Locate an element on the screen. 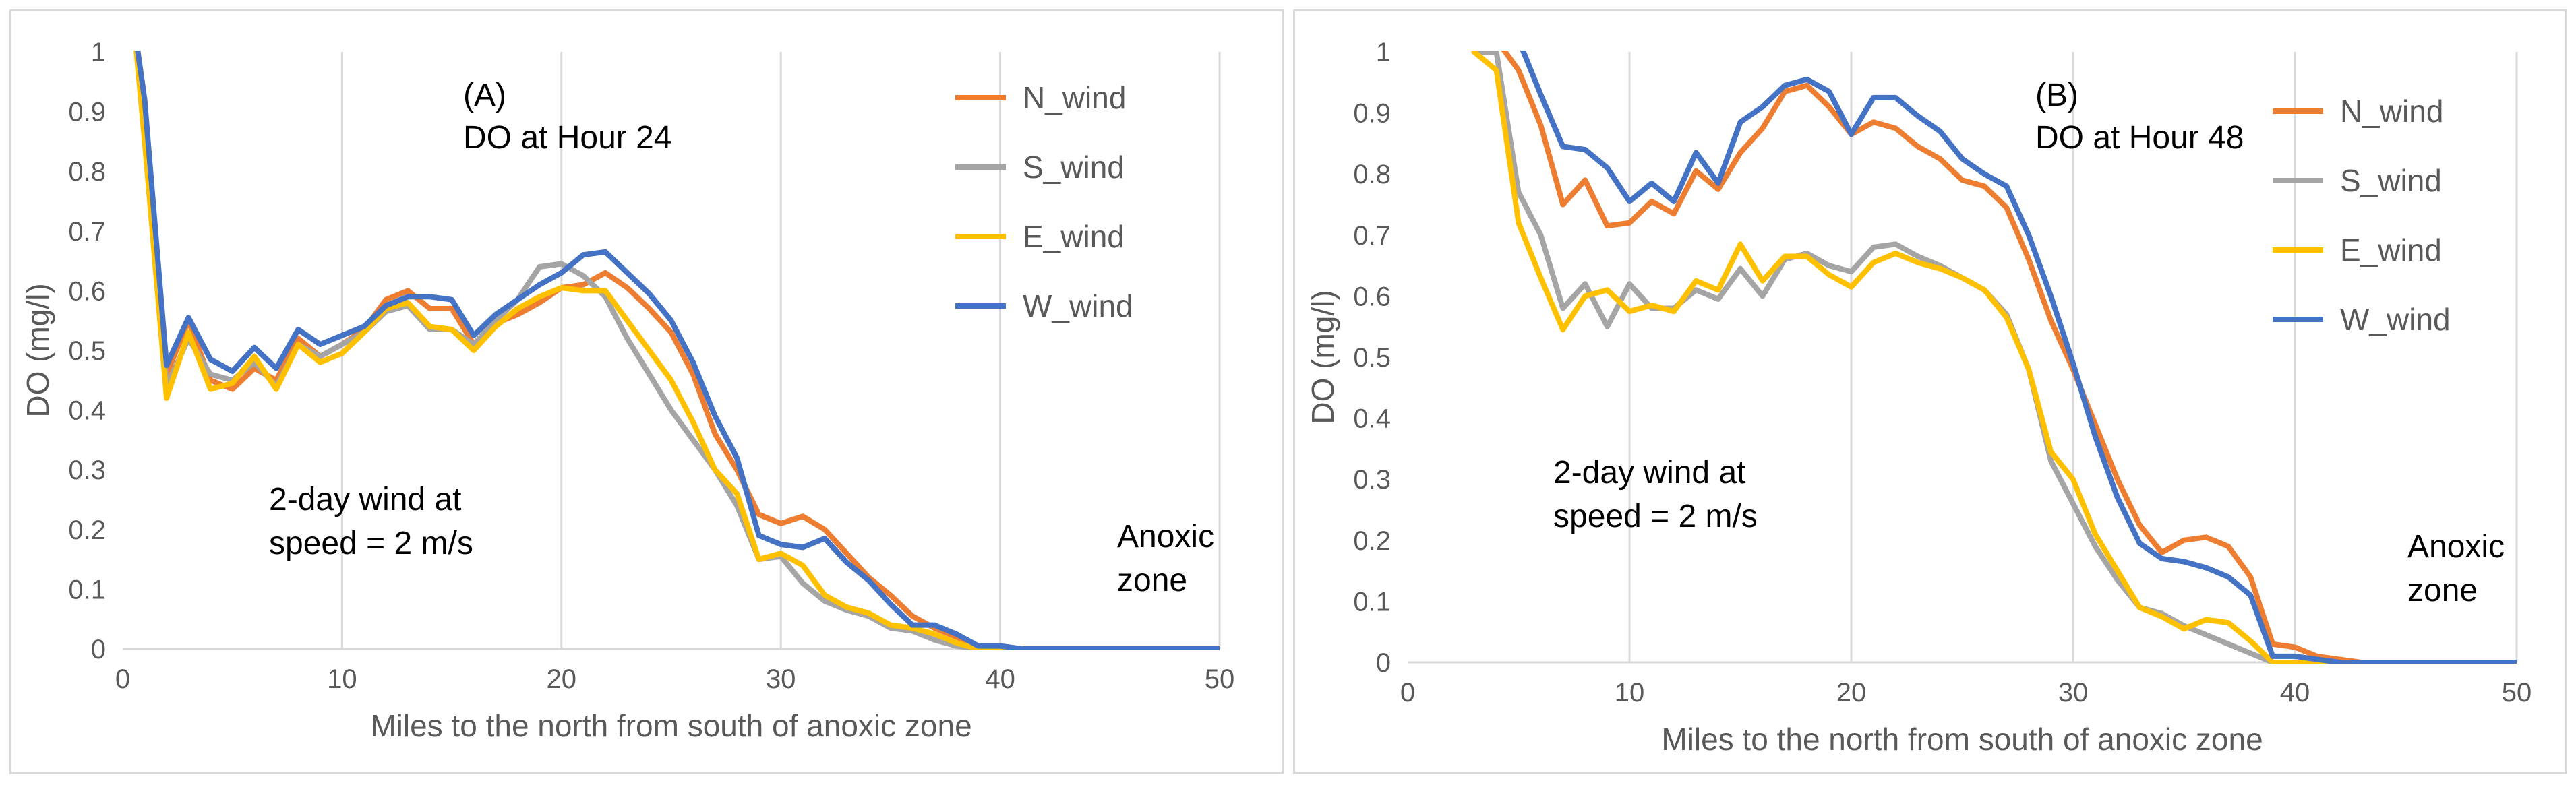 The height and width of the screenshot is (785, 2576). panel-label: (B) is located at coordinates (2056, 95).